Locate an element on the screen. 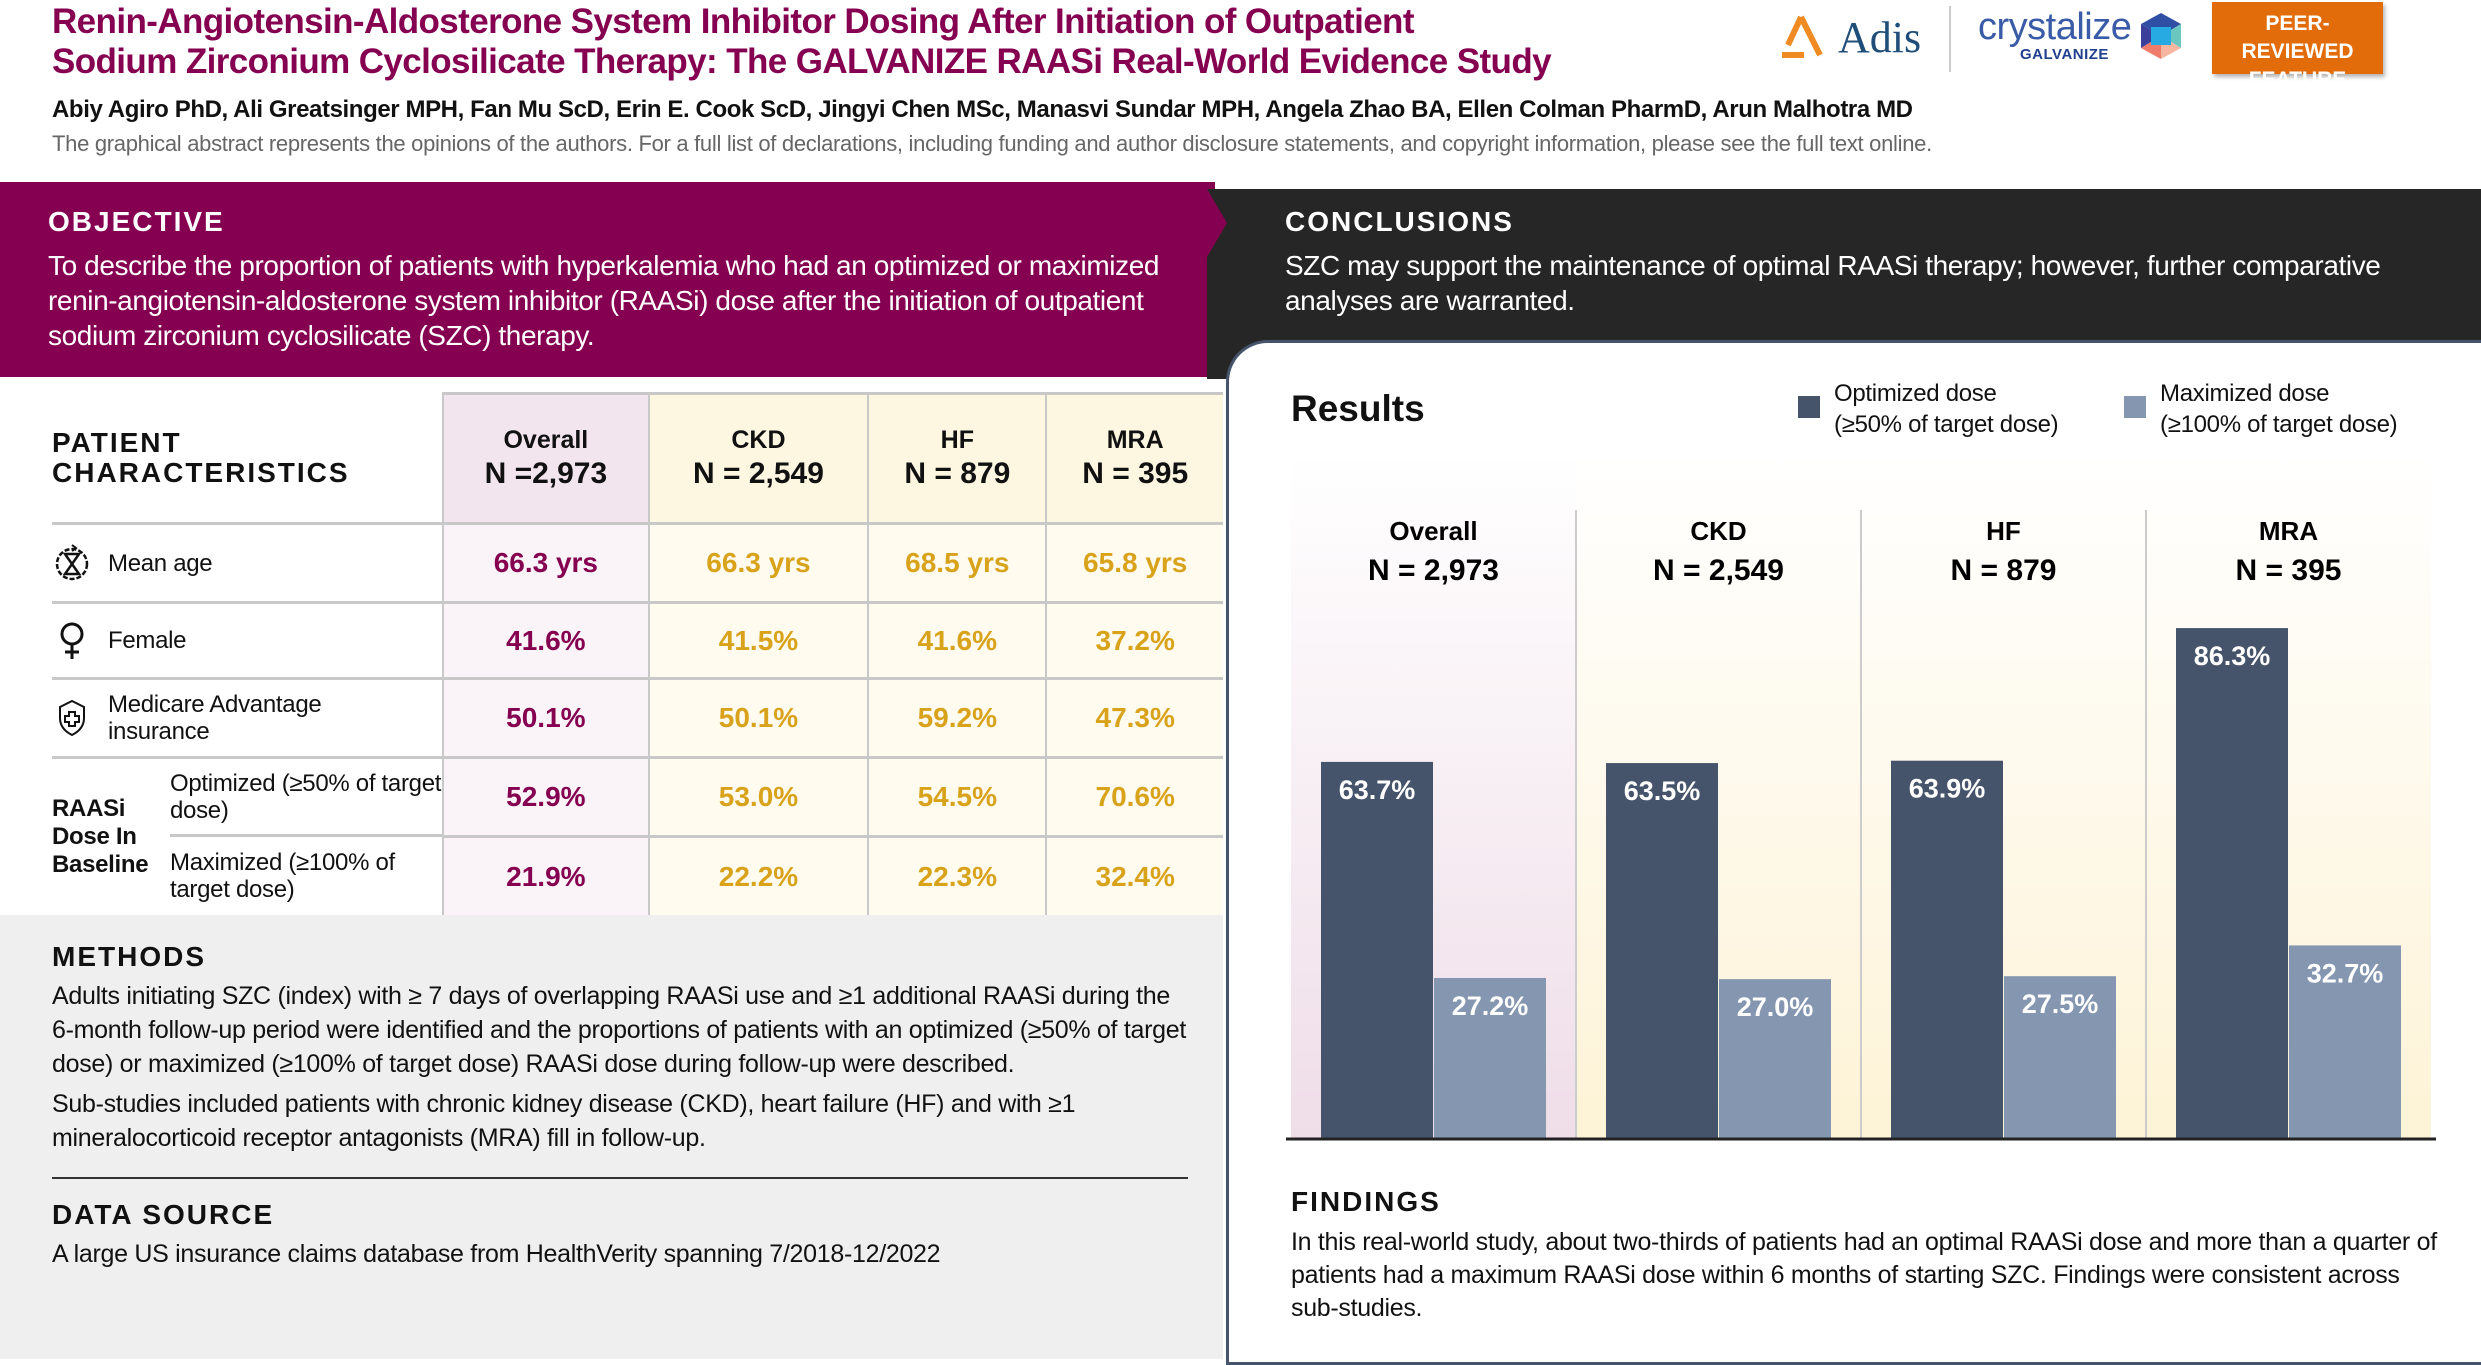 The width and height of the screenshot is (2481, 1365). female-icon is located at coordinates (72, 641).